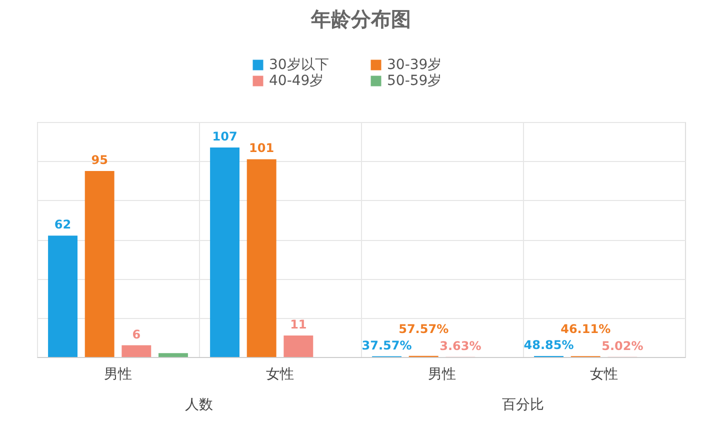  Describe the element at coordinates (414, 81) in the screenshot. I see `legend-label: 50-59岁` at that location.